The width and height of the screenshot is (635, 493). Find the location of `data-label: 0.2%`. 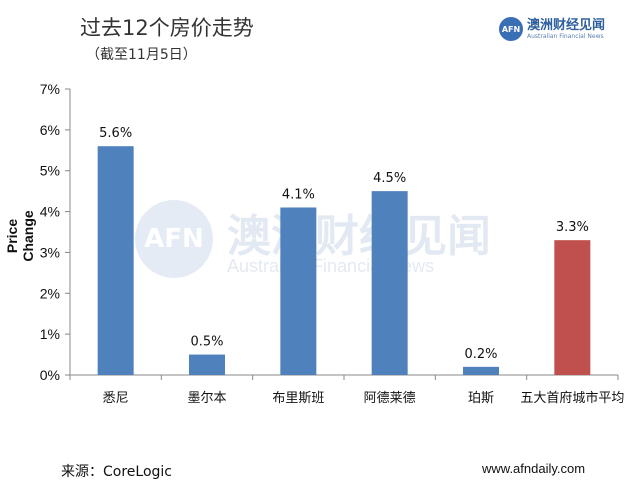

data-label: 0.2% is located at coordinates (480, 354).